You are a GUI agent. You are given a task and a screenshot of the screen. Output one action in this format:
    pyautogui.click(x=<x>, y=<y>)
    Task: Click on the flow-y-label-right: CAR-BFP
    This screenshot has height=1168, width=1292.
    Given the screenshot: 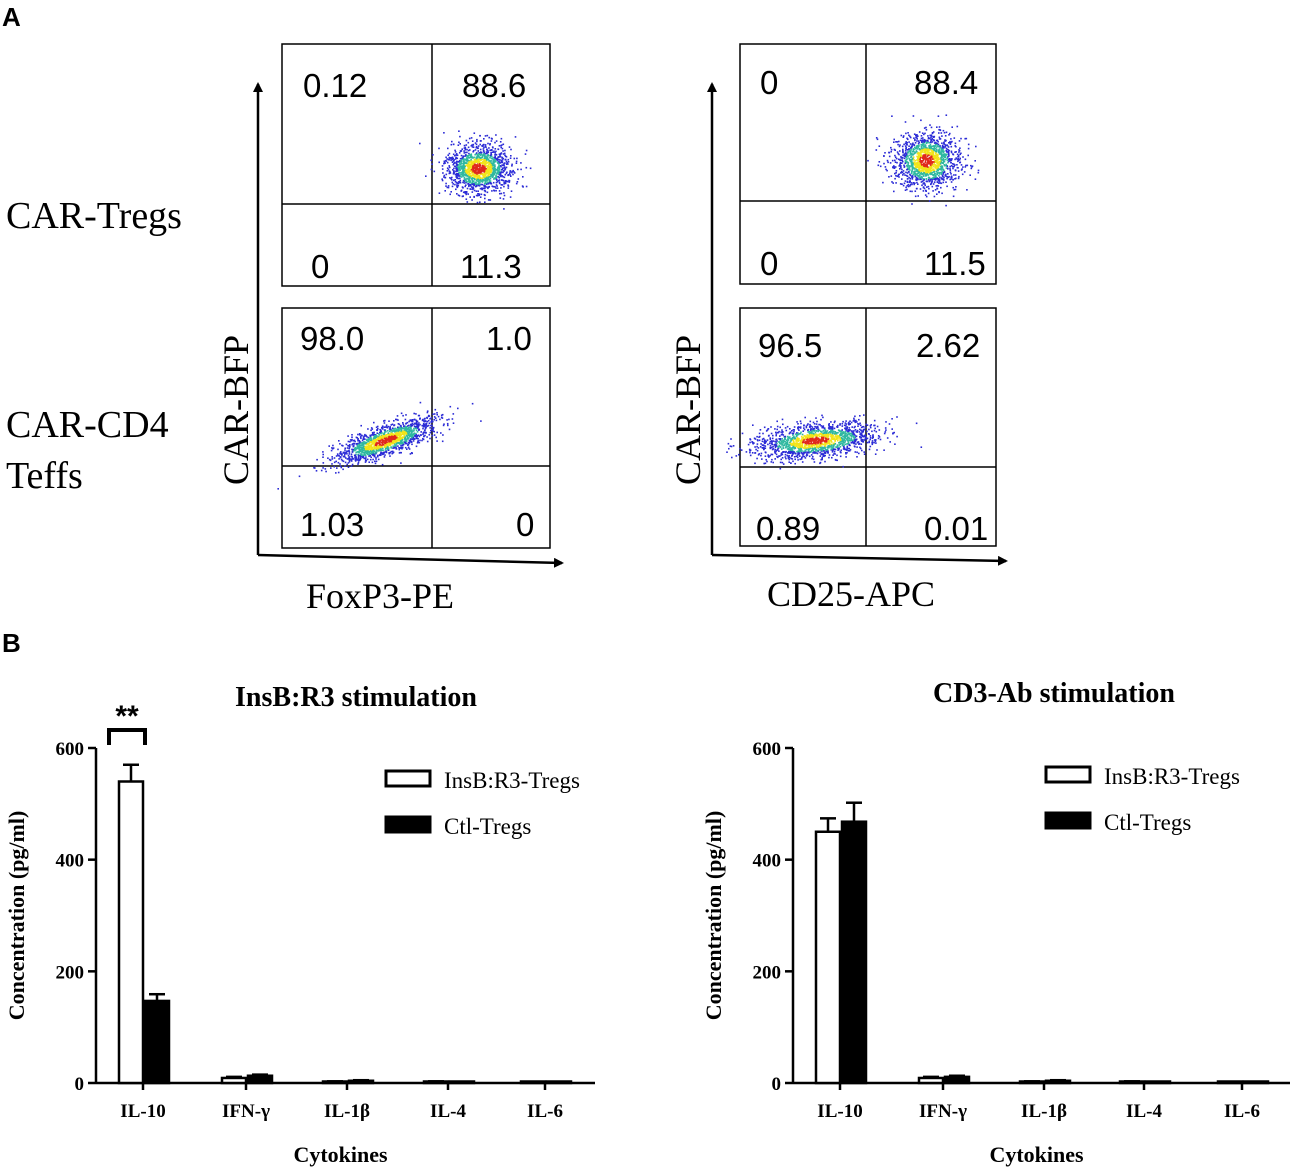 What is the action you would take?
    pyautogui.click(x=688, y=410)
    